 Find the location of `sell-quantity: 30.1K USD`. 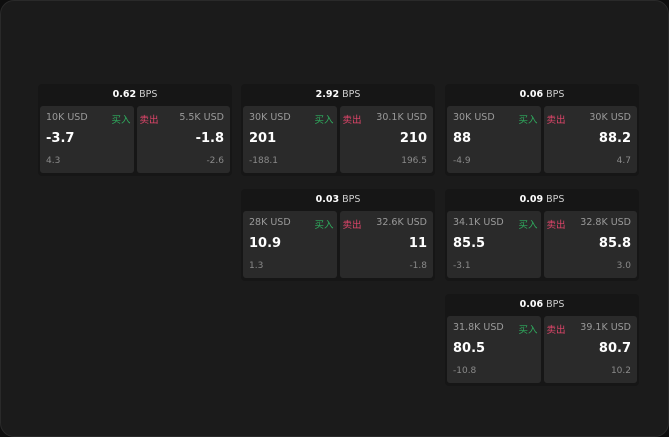

sell-quantity: 30.1K USD is located at coordinates (401, 117).